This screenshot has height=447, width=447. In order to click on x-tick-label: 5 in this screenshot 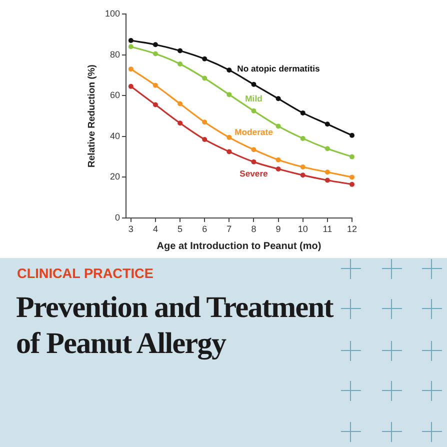, I will do `click(180, 229)`.